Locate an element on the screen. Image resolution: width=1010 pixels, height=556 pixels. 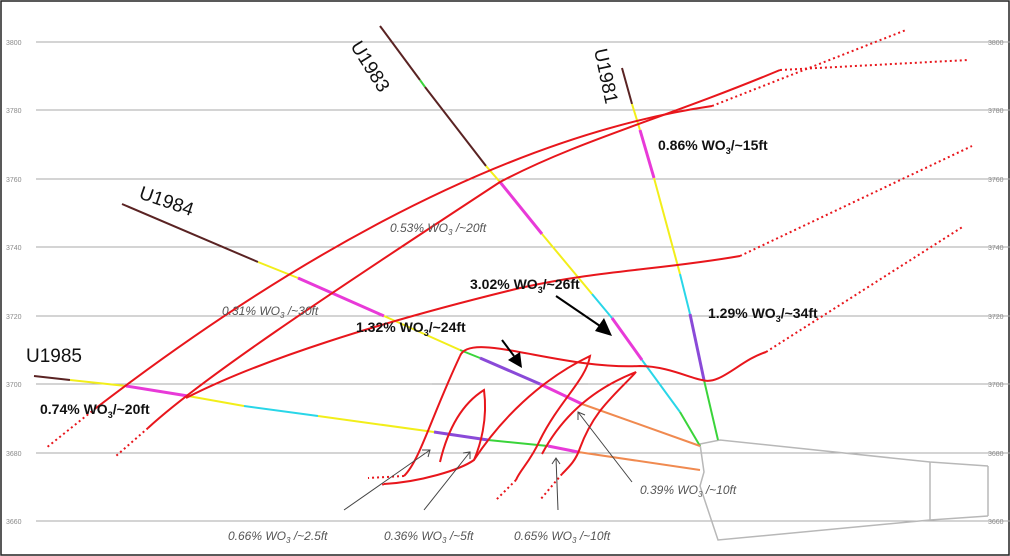
grade-annotation-bottom-1: 0.66% WO3 /~2.5ft is located at coordinates (278, 537).